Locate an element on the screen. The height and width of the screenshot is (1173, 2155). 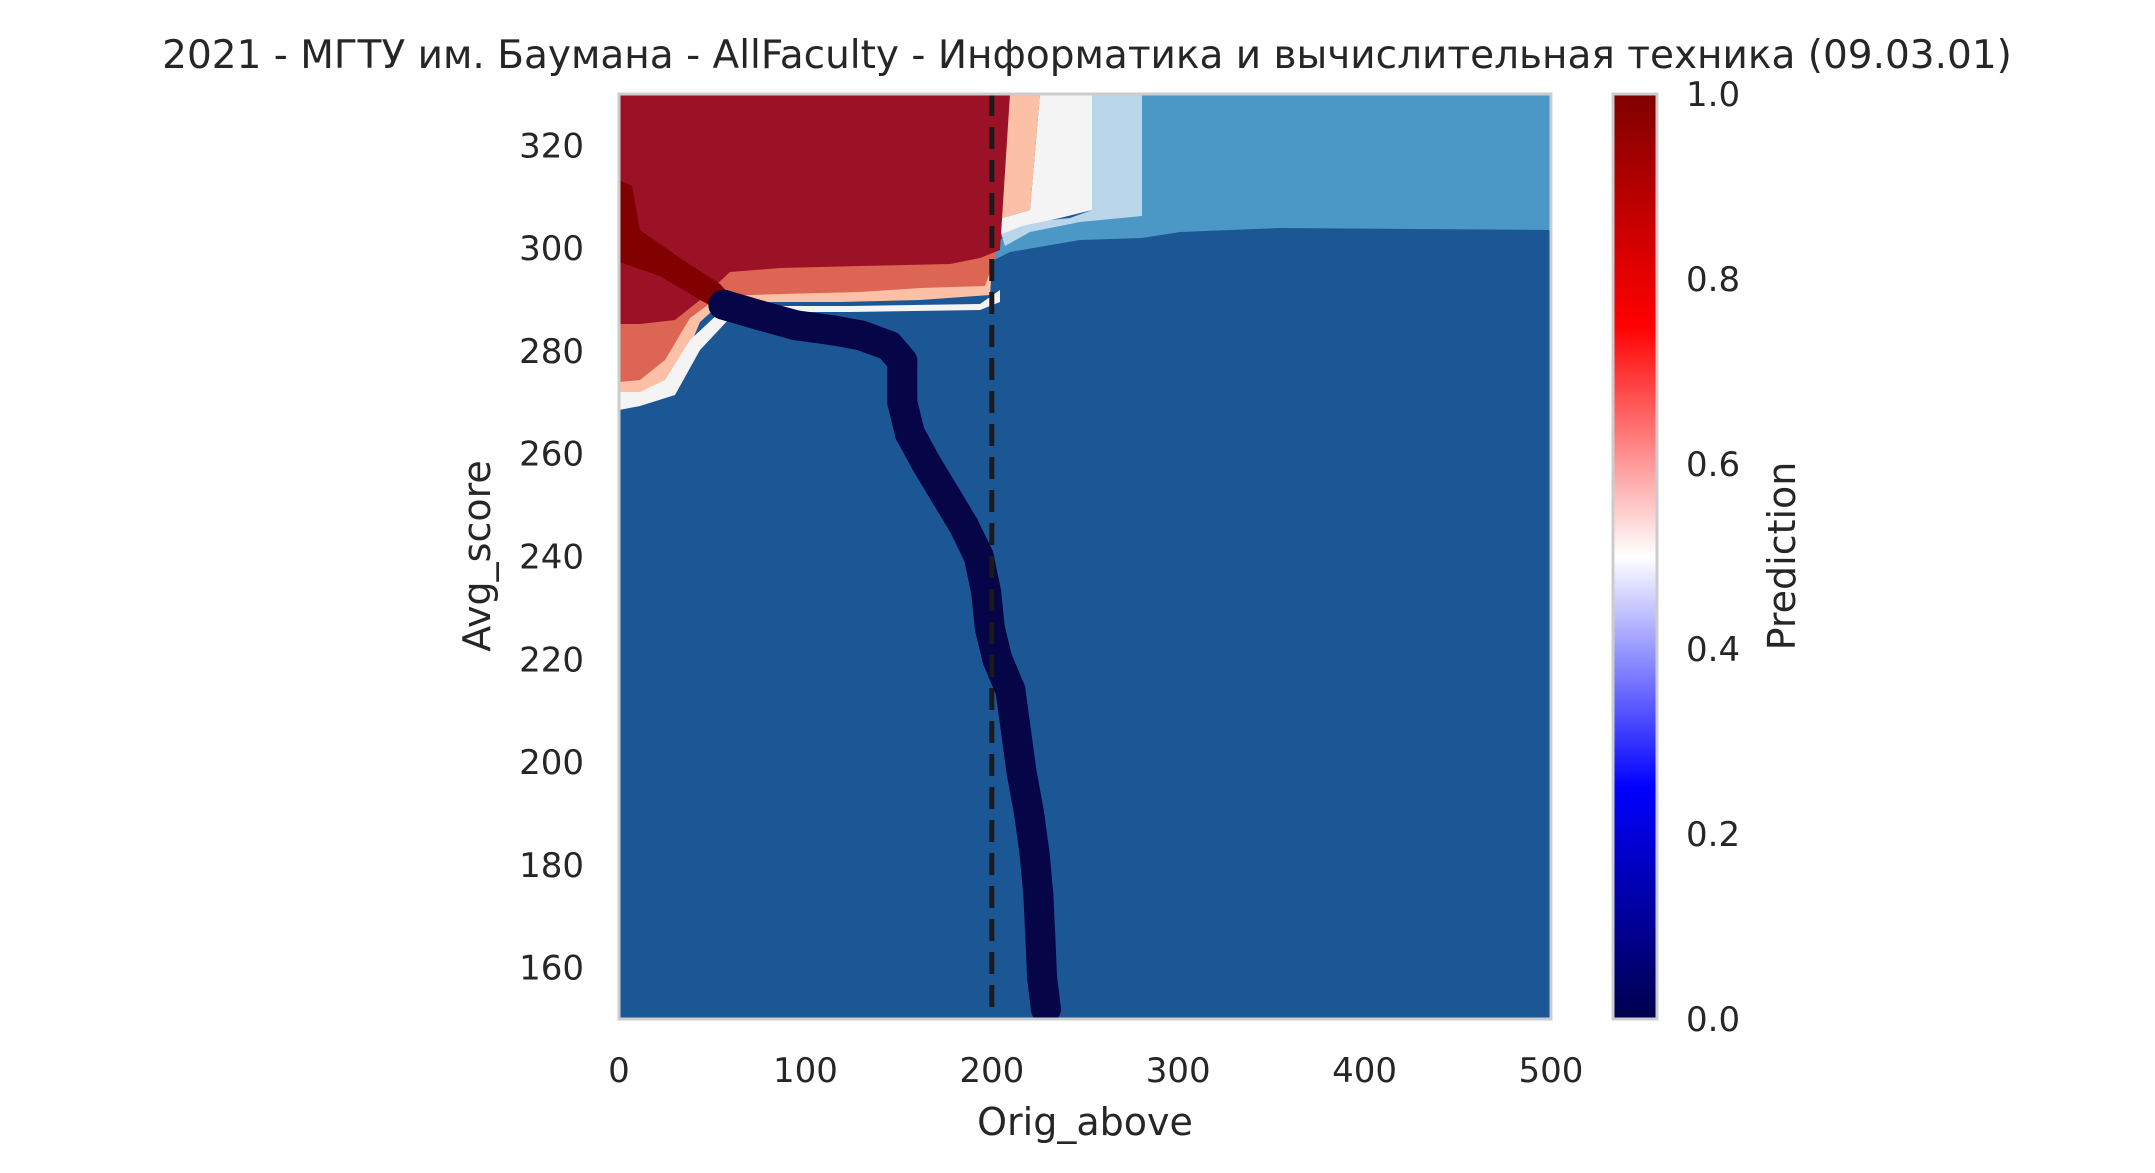
y-tick-label: 200 is located at coordinates (551, 763).